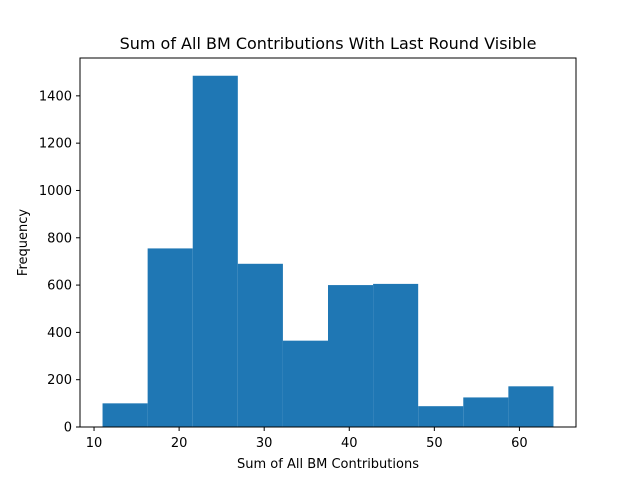 The width and height of the screenshot is (640, 480). I want to click on x-axis-ticks: 10 20 30 40 50 60, so click(307, 439).